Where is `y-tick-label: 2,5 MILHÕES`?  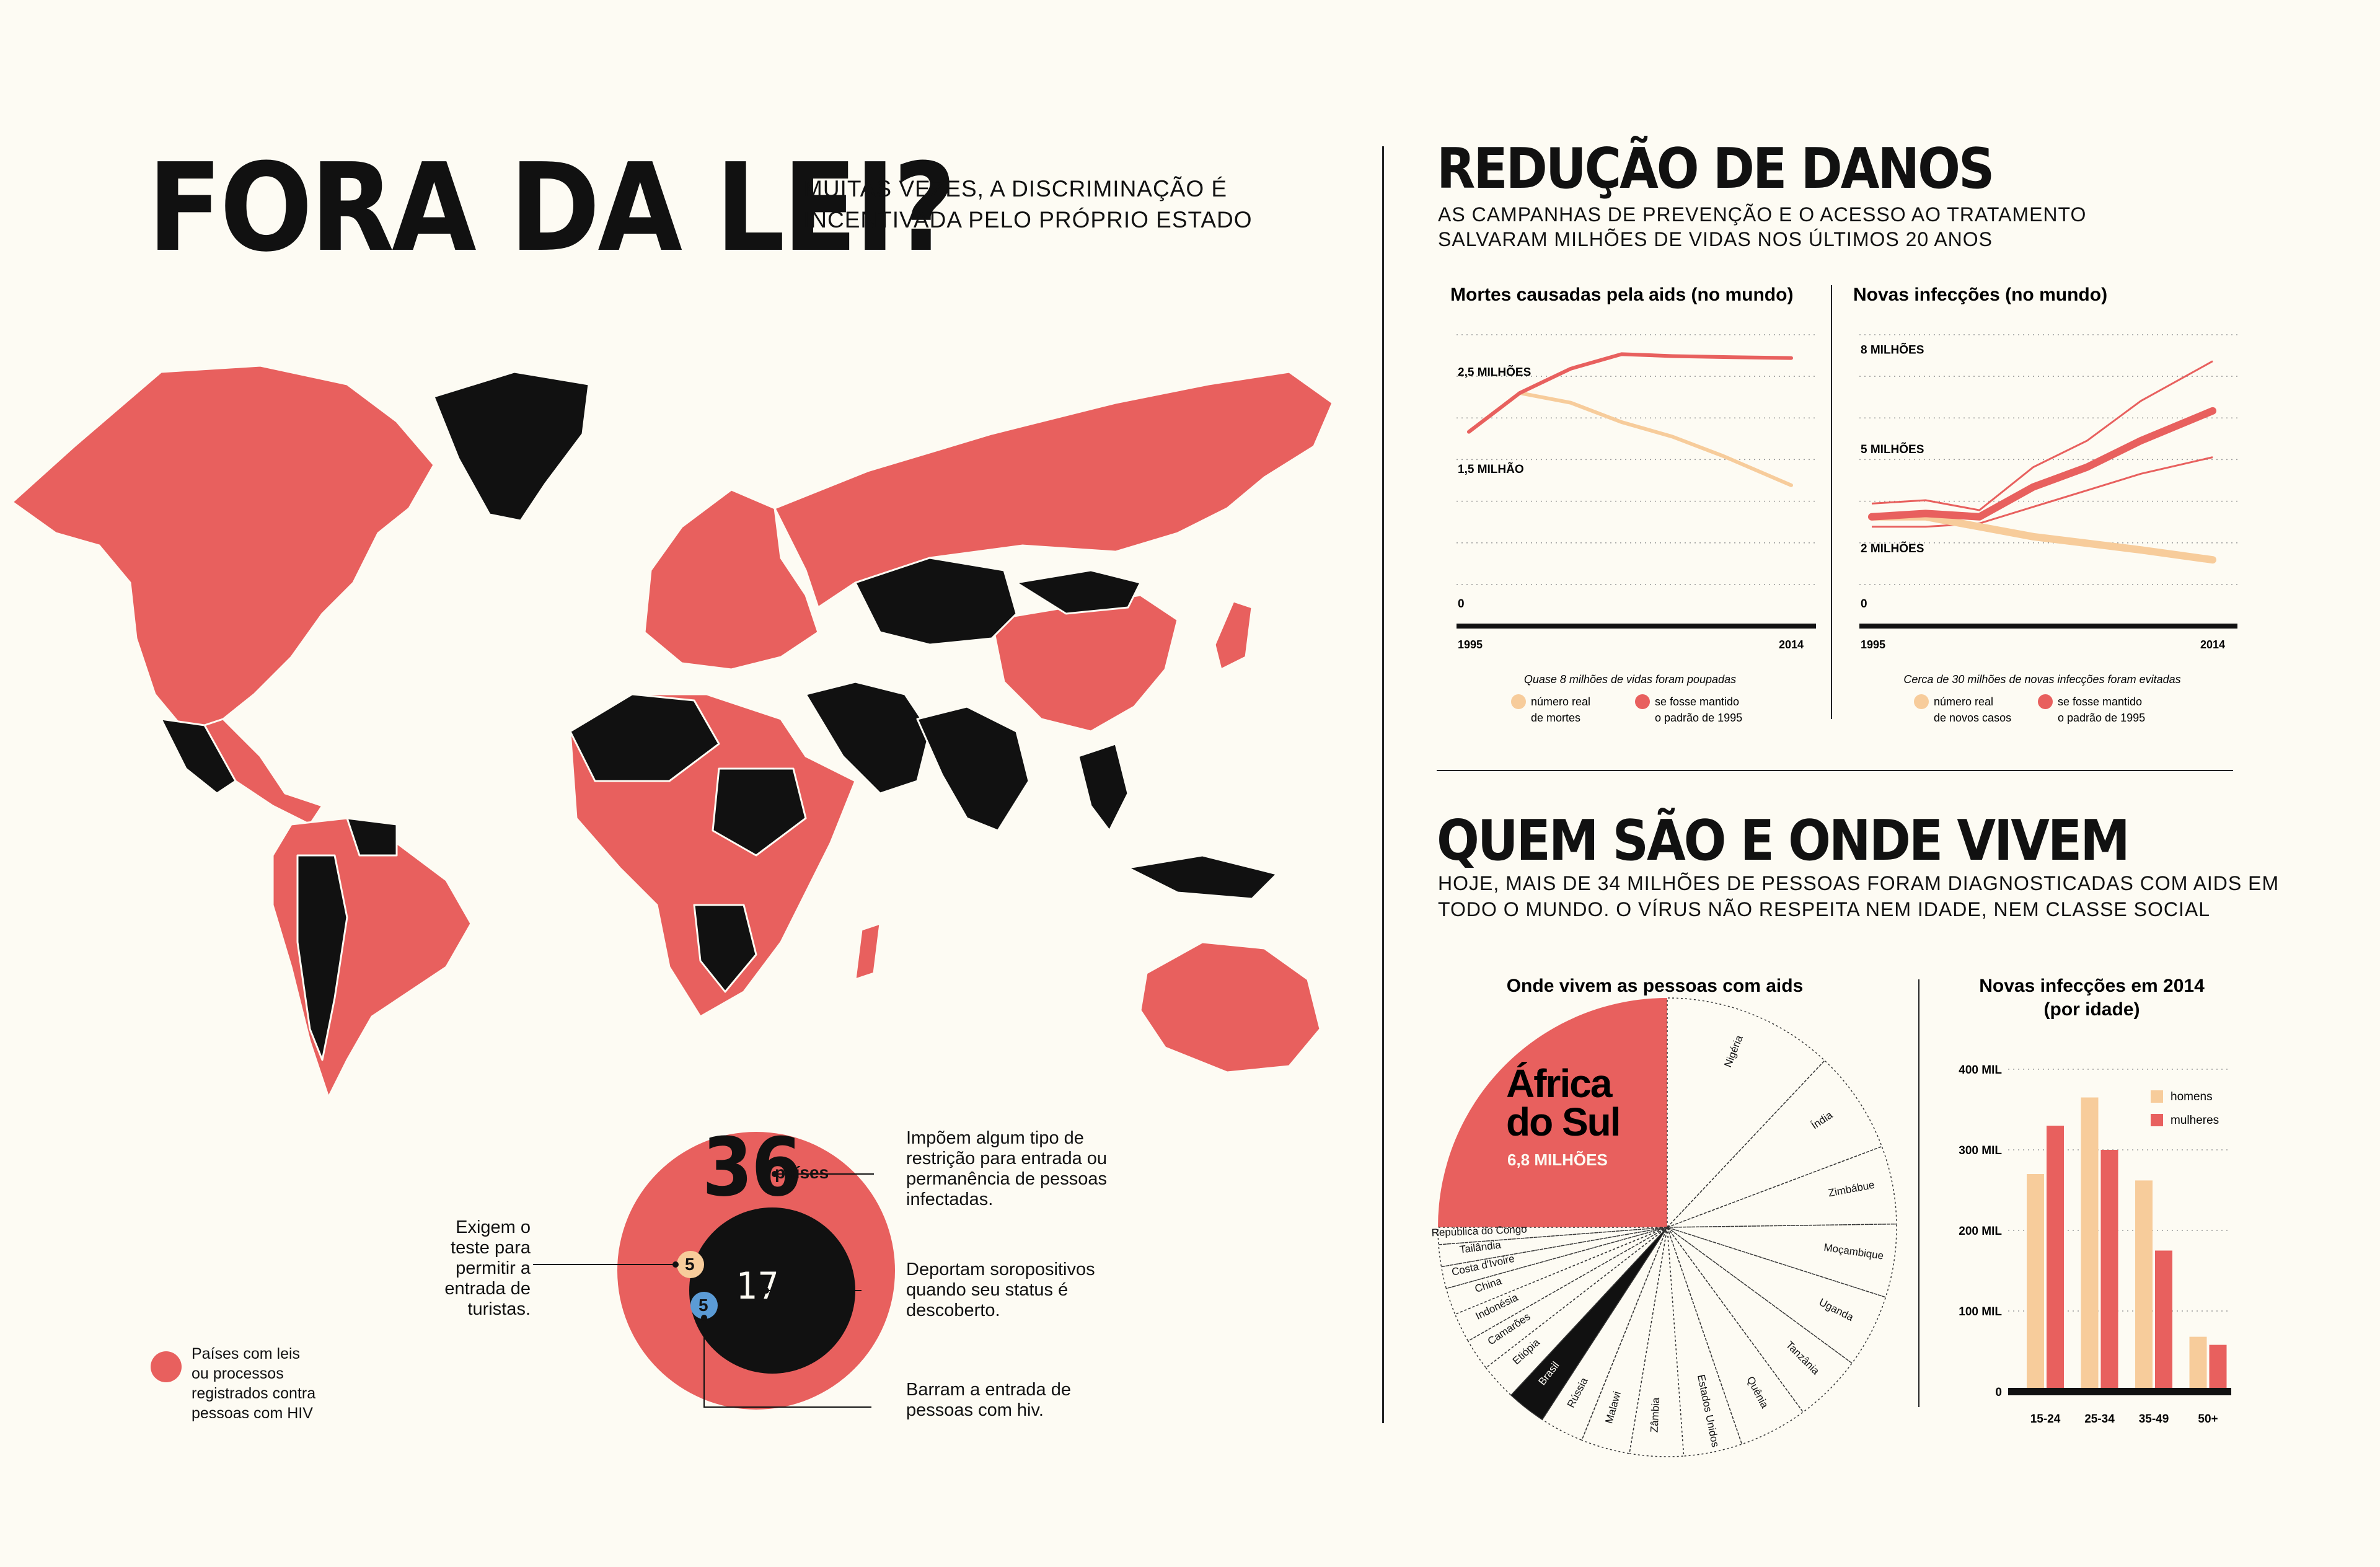
y-tick-label: 2,5 MILHÕES is located at coordinates (1494, 372).